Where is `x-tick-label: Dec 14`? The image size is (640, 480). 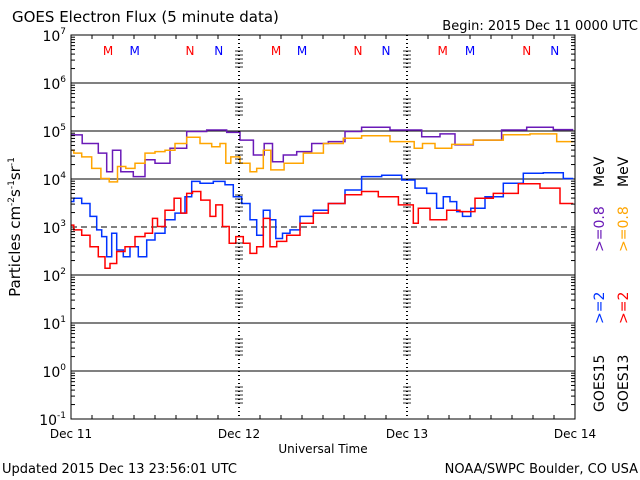
x-tick-label: Dec 14 is located at coordinates (575, 434).